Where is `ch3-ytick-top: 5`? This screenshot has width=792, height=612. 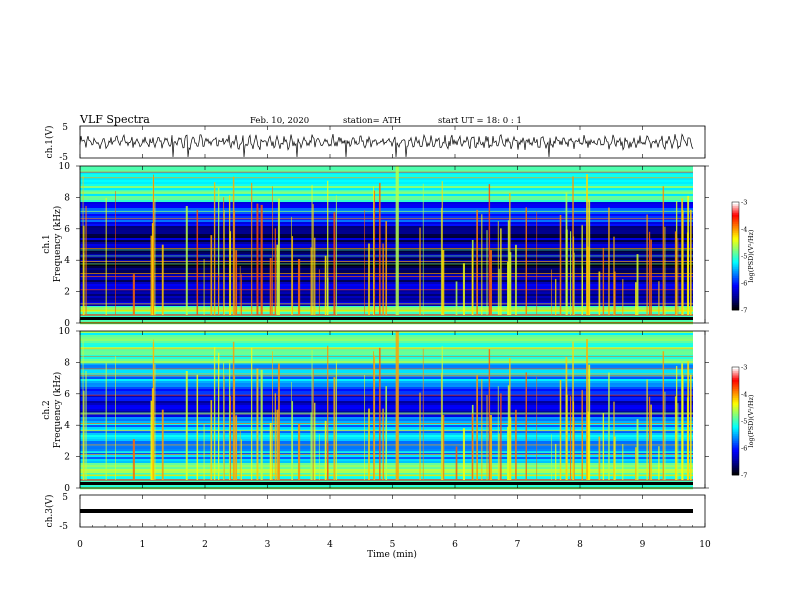 ch3-ytick-top: 5 is located at coordinates (65, 498).